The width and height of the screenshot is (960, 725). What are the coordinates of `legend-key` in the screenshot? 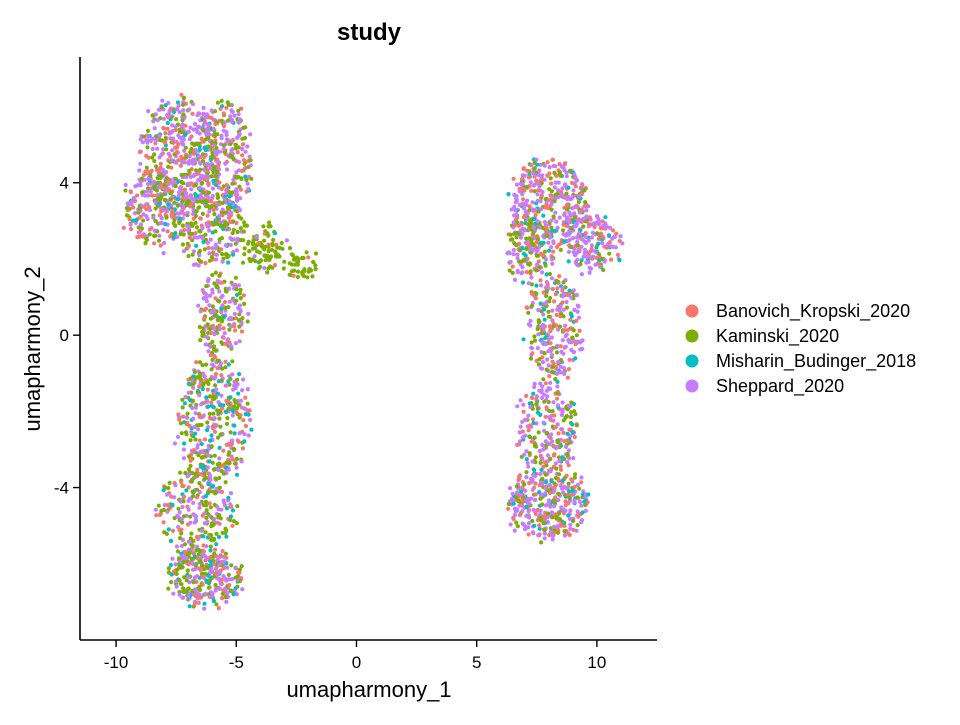 It's located at (692, 336).